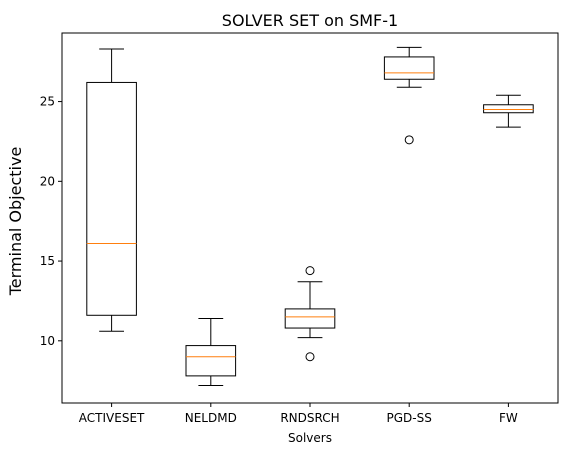  Describe the element at coordinates (309, 418) in the screenshot. I see `x-tick-label: RNDSRCH` at that location.